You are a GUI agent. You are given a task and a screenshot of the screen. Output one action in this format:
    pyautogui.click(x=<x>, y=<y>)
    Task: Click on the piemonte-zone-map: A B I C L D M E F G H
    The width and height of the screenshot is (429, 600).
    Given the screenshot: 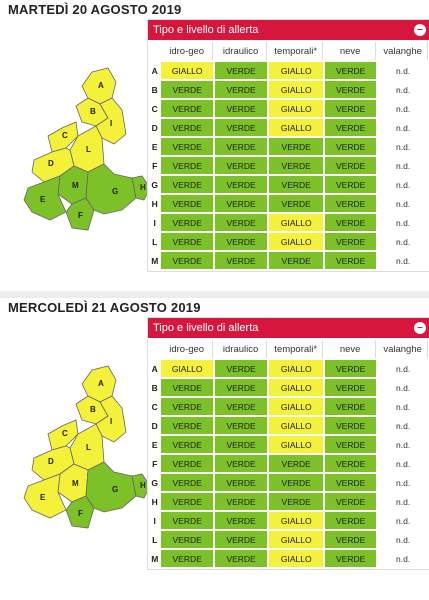 What is the action you would take?
    pyautogui.click(x=79, y=450)
    